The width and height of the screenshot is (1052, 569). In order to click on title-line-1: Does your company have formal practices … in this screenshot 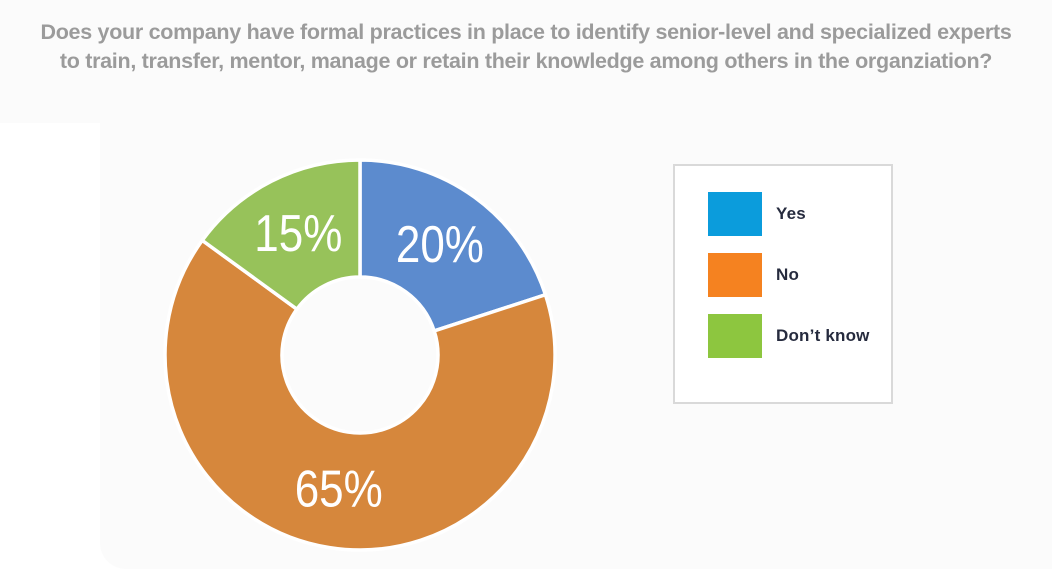, I will do `click(526, 32)`.